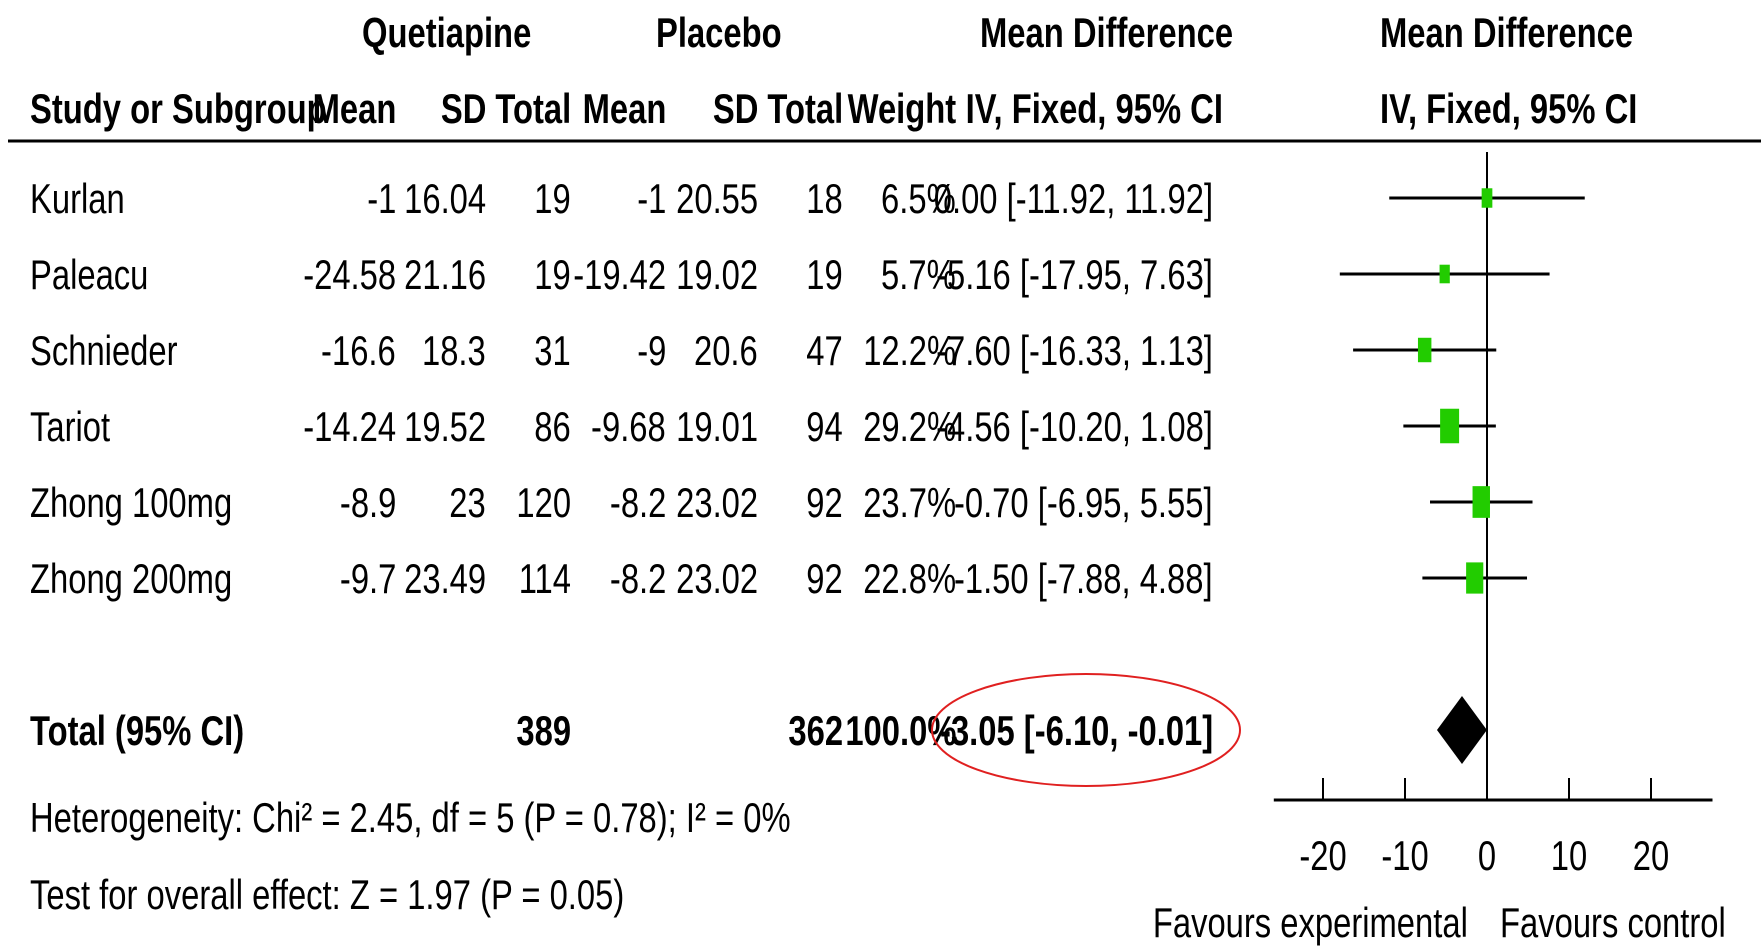 The image size is (1761, 950). What do you see at coordinates (131, 578) in the screenshot?
I see `study-name: Zhong 200mg` at bounding box center [131, 578].